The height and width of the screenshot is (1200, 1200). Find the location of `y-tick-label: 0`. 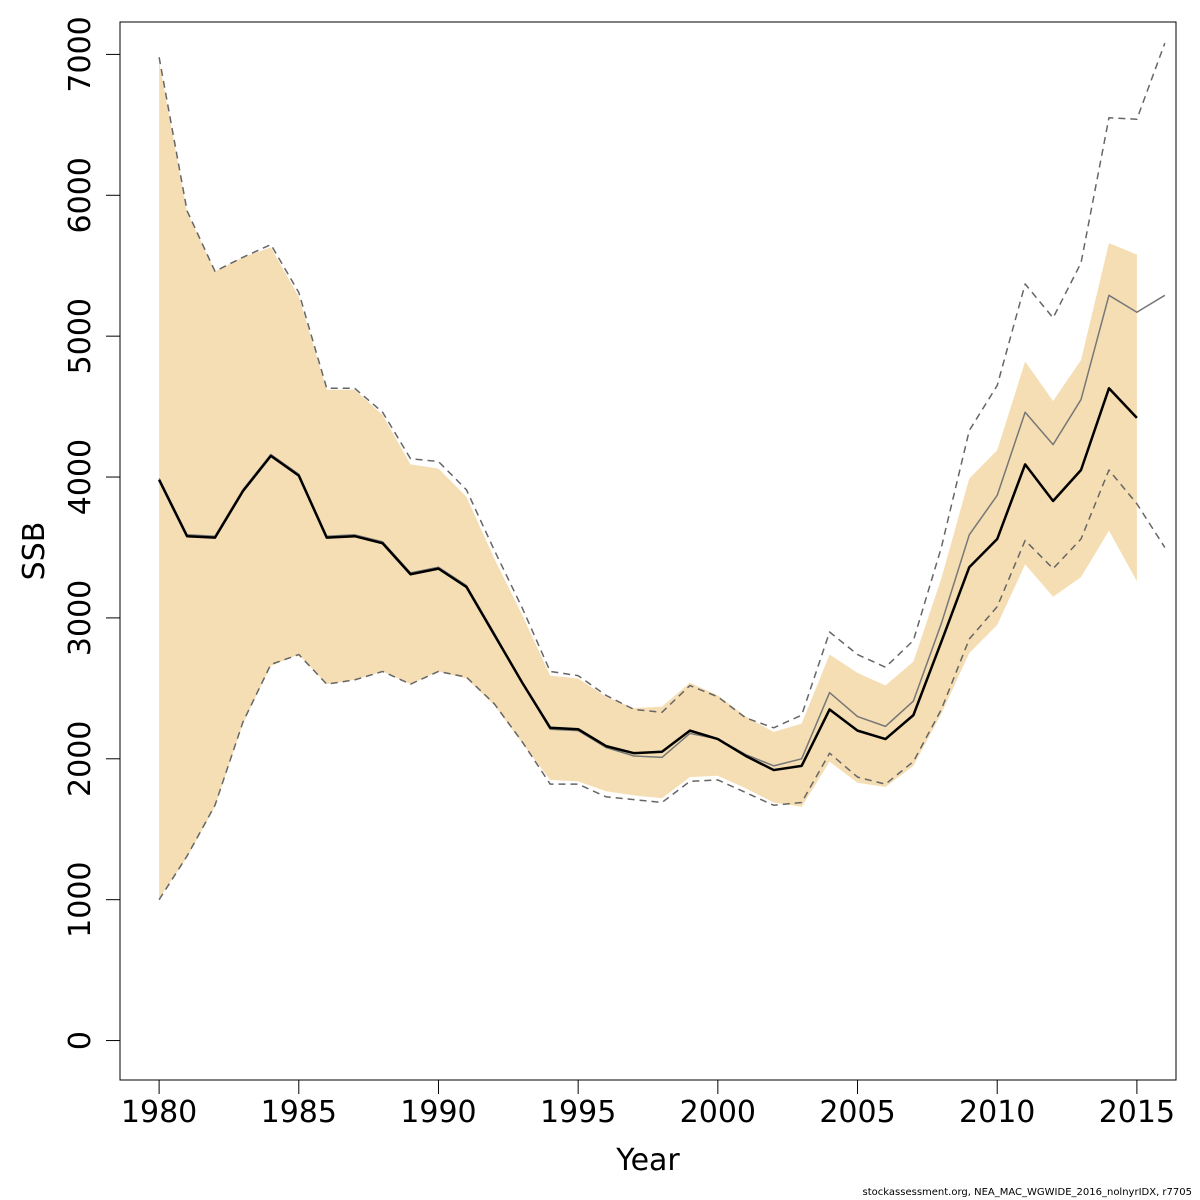

y-tick-label: 0 is located at coordinates (80, 1040).